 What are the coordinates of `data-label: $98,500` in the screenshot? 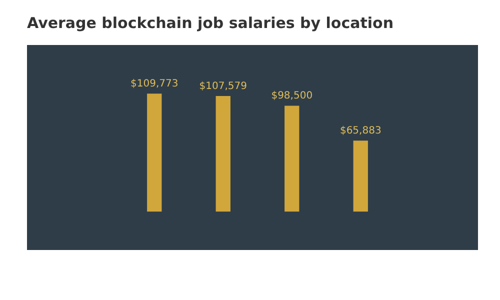 It's located at (292, 96).